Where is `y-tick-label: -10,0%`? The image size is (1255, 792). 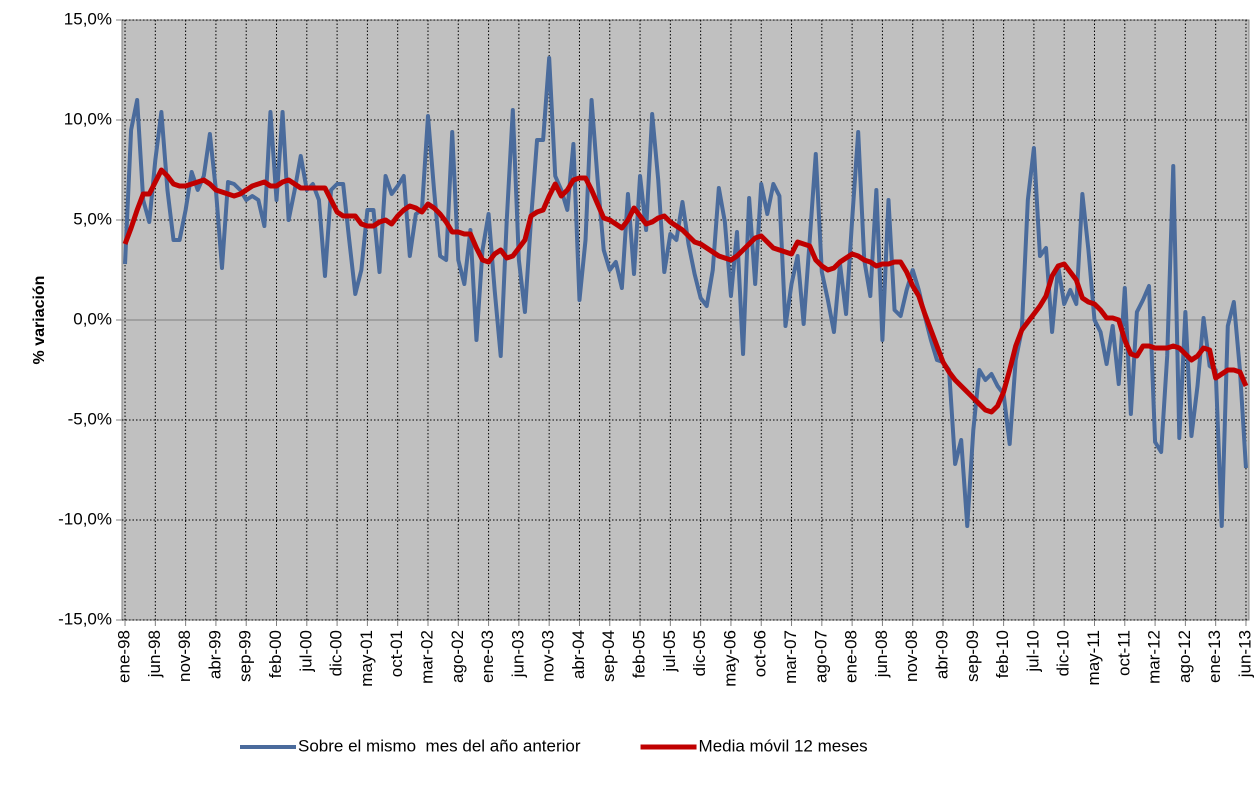
y-tick-label: -10,0% is located at coordinates (85, 518).